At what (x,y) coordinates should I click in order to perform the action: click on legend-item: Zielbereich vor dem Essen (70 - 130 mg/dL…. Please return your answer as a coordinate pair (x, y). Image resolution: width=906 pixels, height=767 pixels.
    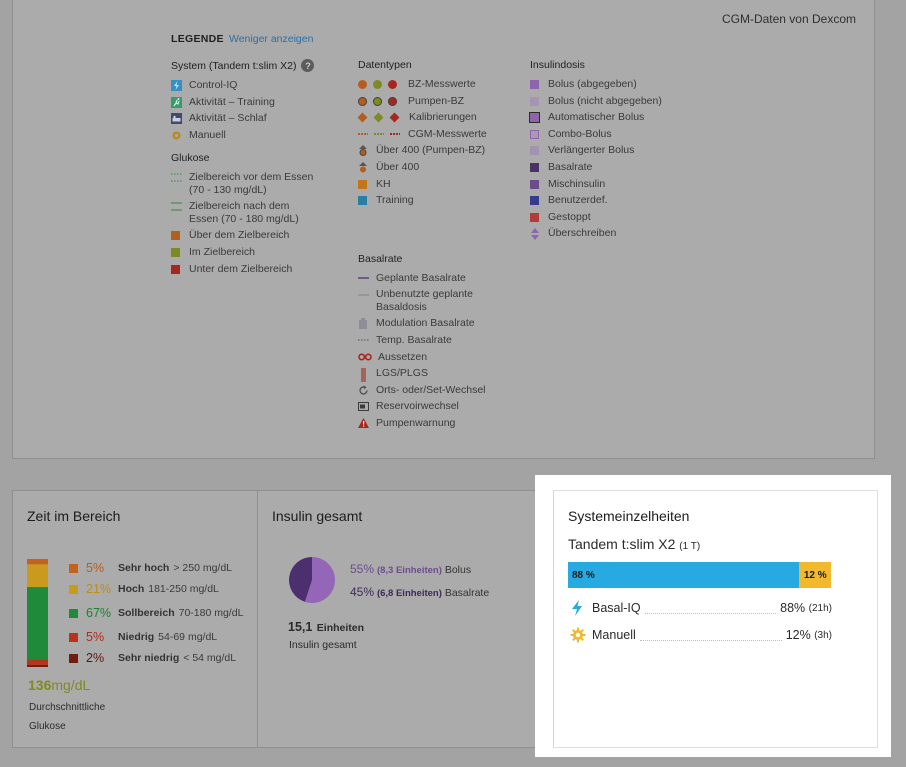
    Looking at the image, I should click on (256, 185).